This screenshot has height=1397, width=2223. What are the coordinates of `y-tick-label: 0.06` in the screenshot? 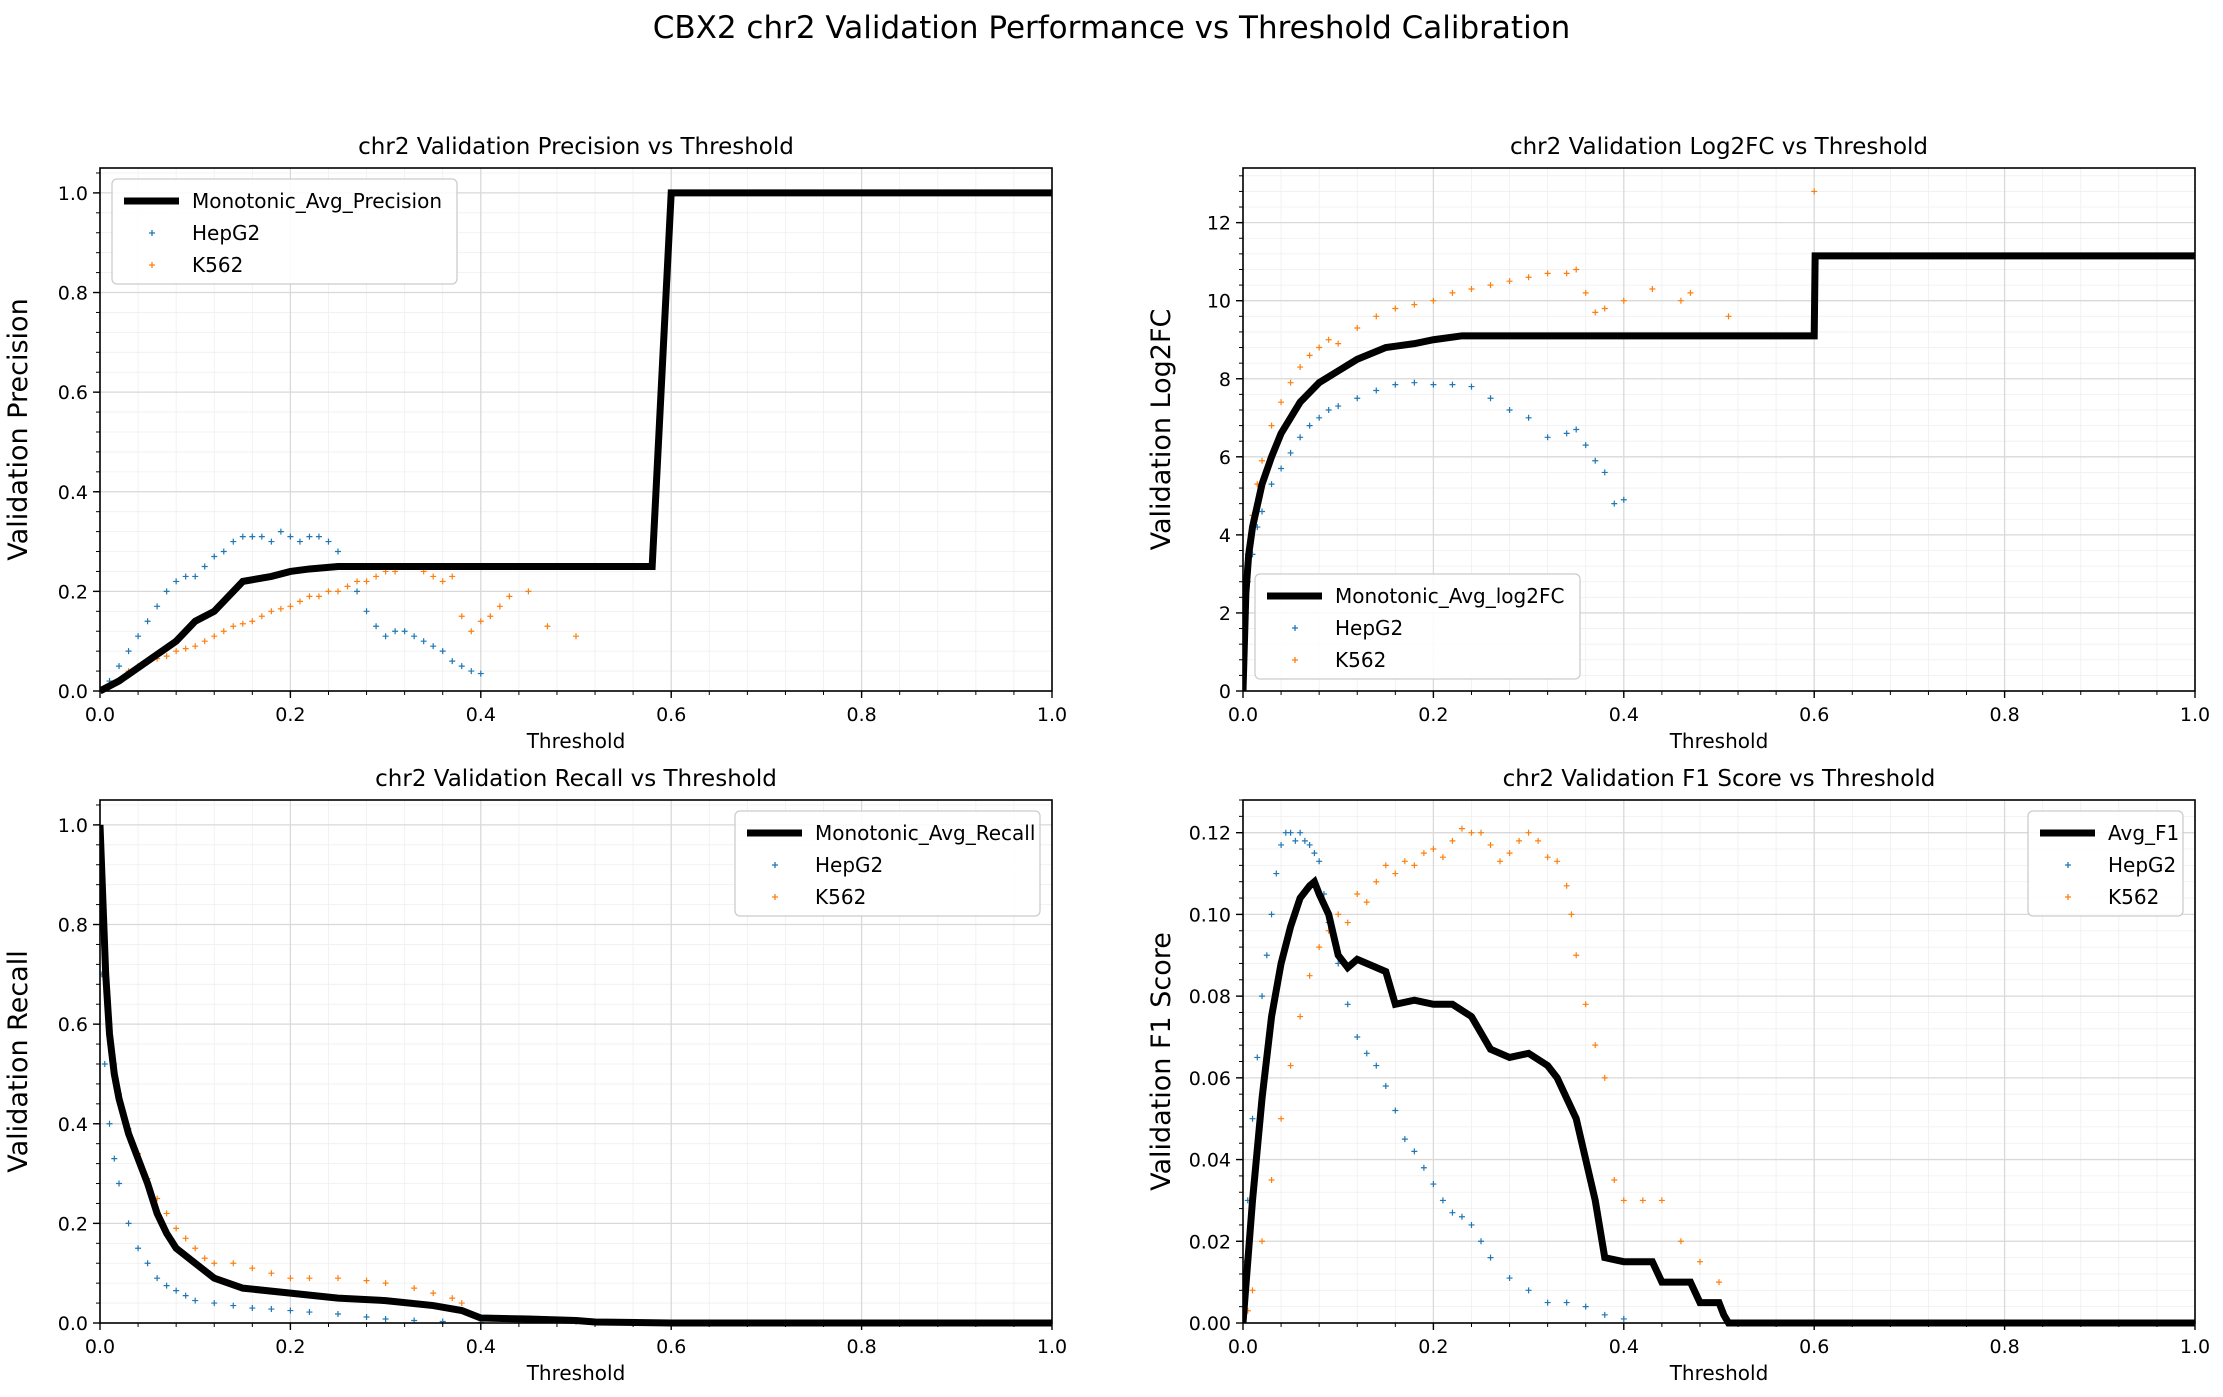 It's located at (1210, 1079).